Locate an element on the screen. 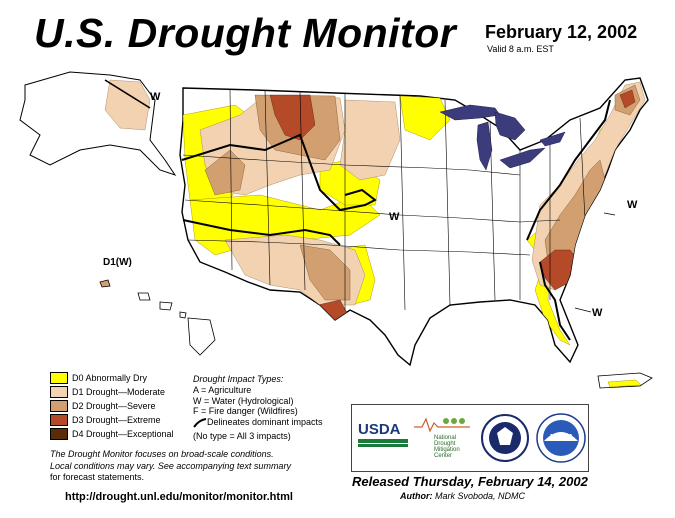  impact-line-row: Delineates dominant impacts is located at coordinates (258, 422).